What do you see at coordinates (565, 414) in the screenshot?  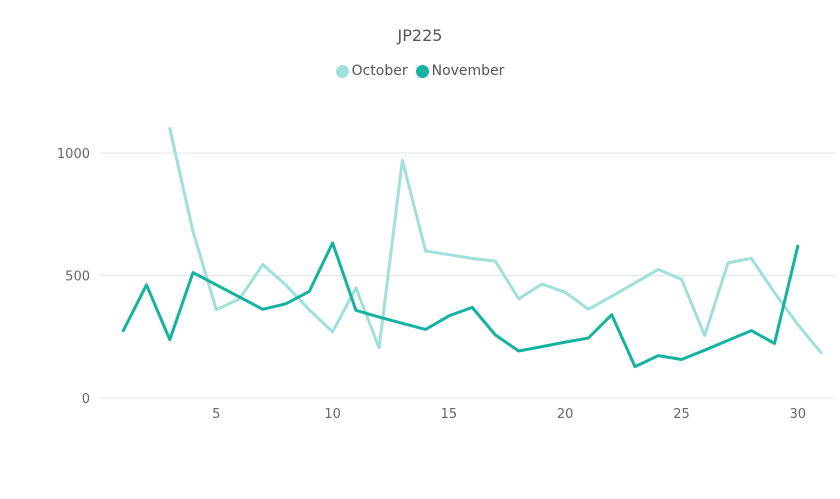 I see `x-tick-label-20: 20` at bounding box center [565, 414].